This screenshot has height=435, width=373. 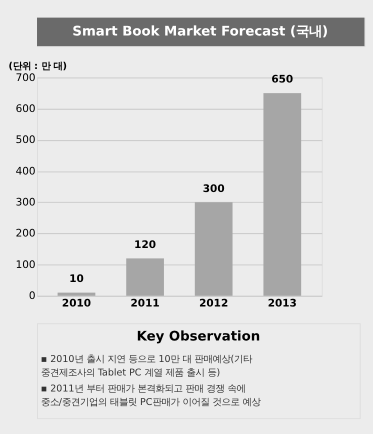 What do you see at coordinates (76, 279) in the screenshot?
I see `data-label: 10` at bounding box center [76, 279].